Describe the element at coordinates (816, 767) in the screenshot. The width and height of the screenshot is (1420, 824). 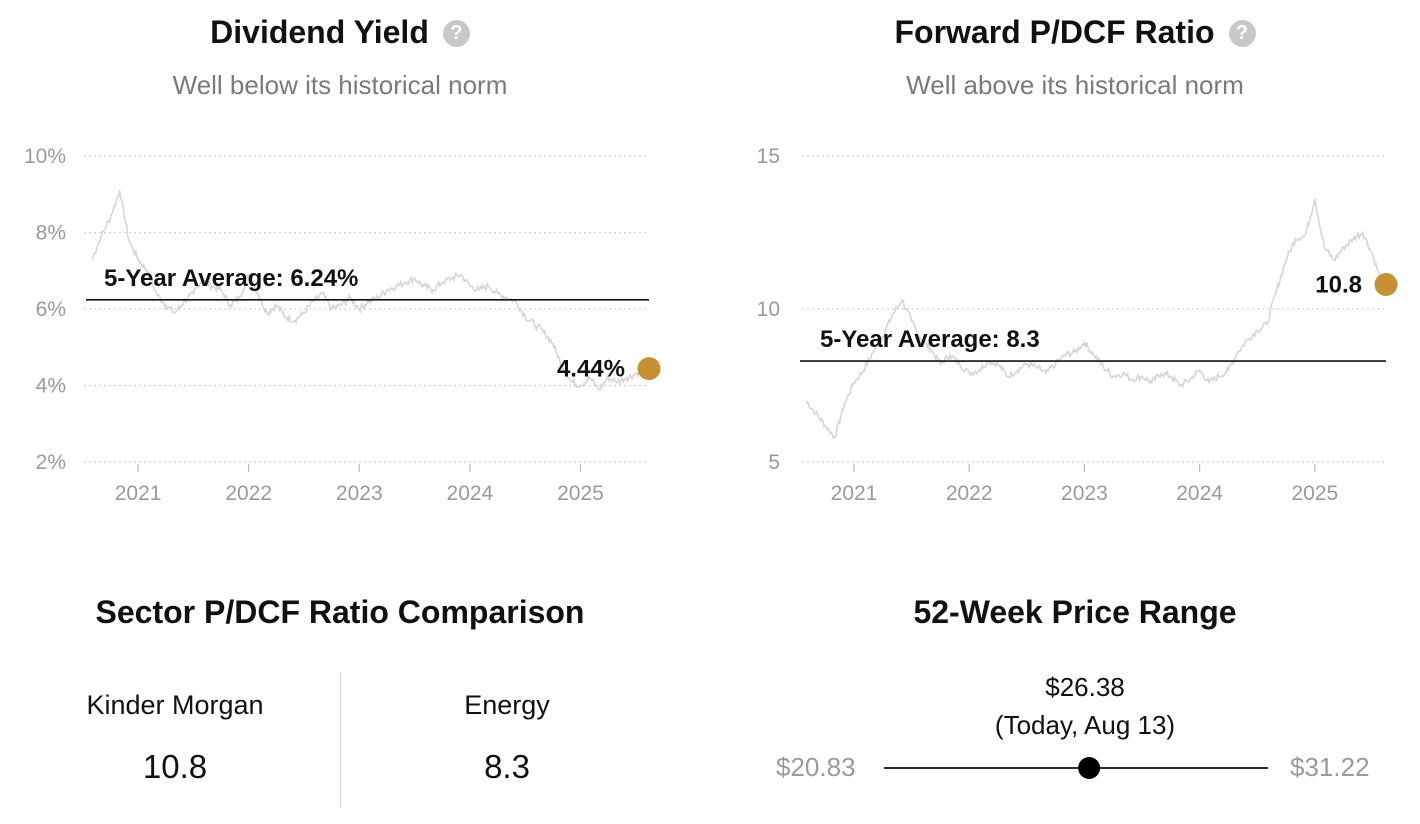
I see `price-range-low: $20.83` at that location.